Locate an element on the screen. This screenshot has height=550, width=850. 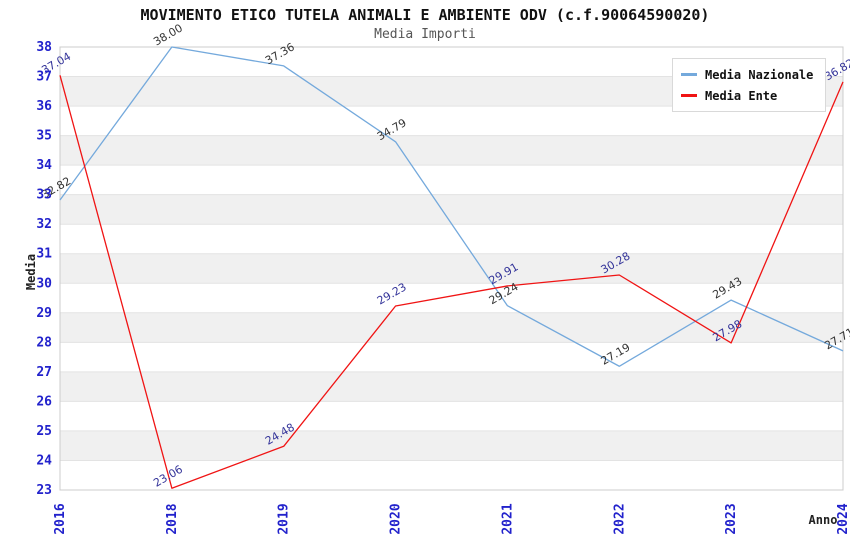
y-tick-label: 29 is located at coordinates (44, 313).